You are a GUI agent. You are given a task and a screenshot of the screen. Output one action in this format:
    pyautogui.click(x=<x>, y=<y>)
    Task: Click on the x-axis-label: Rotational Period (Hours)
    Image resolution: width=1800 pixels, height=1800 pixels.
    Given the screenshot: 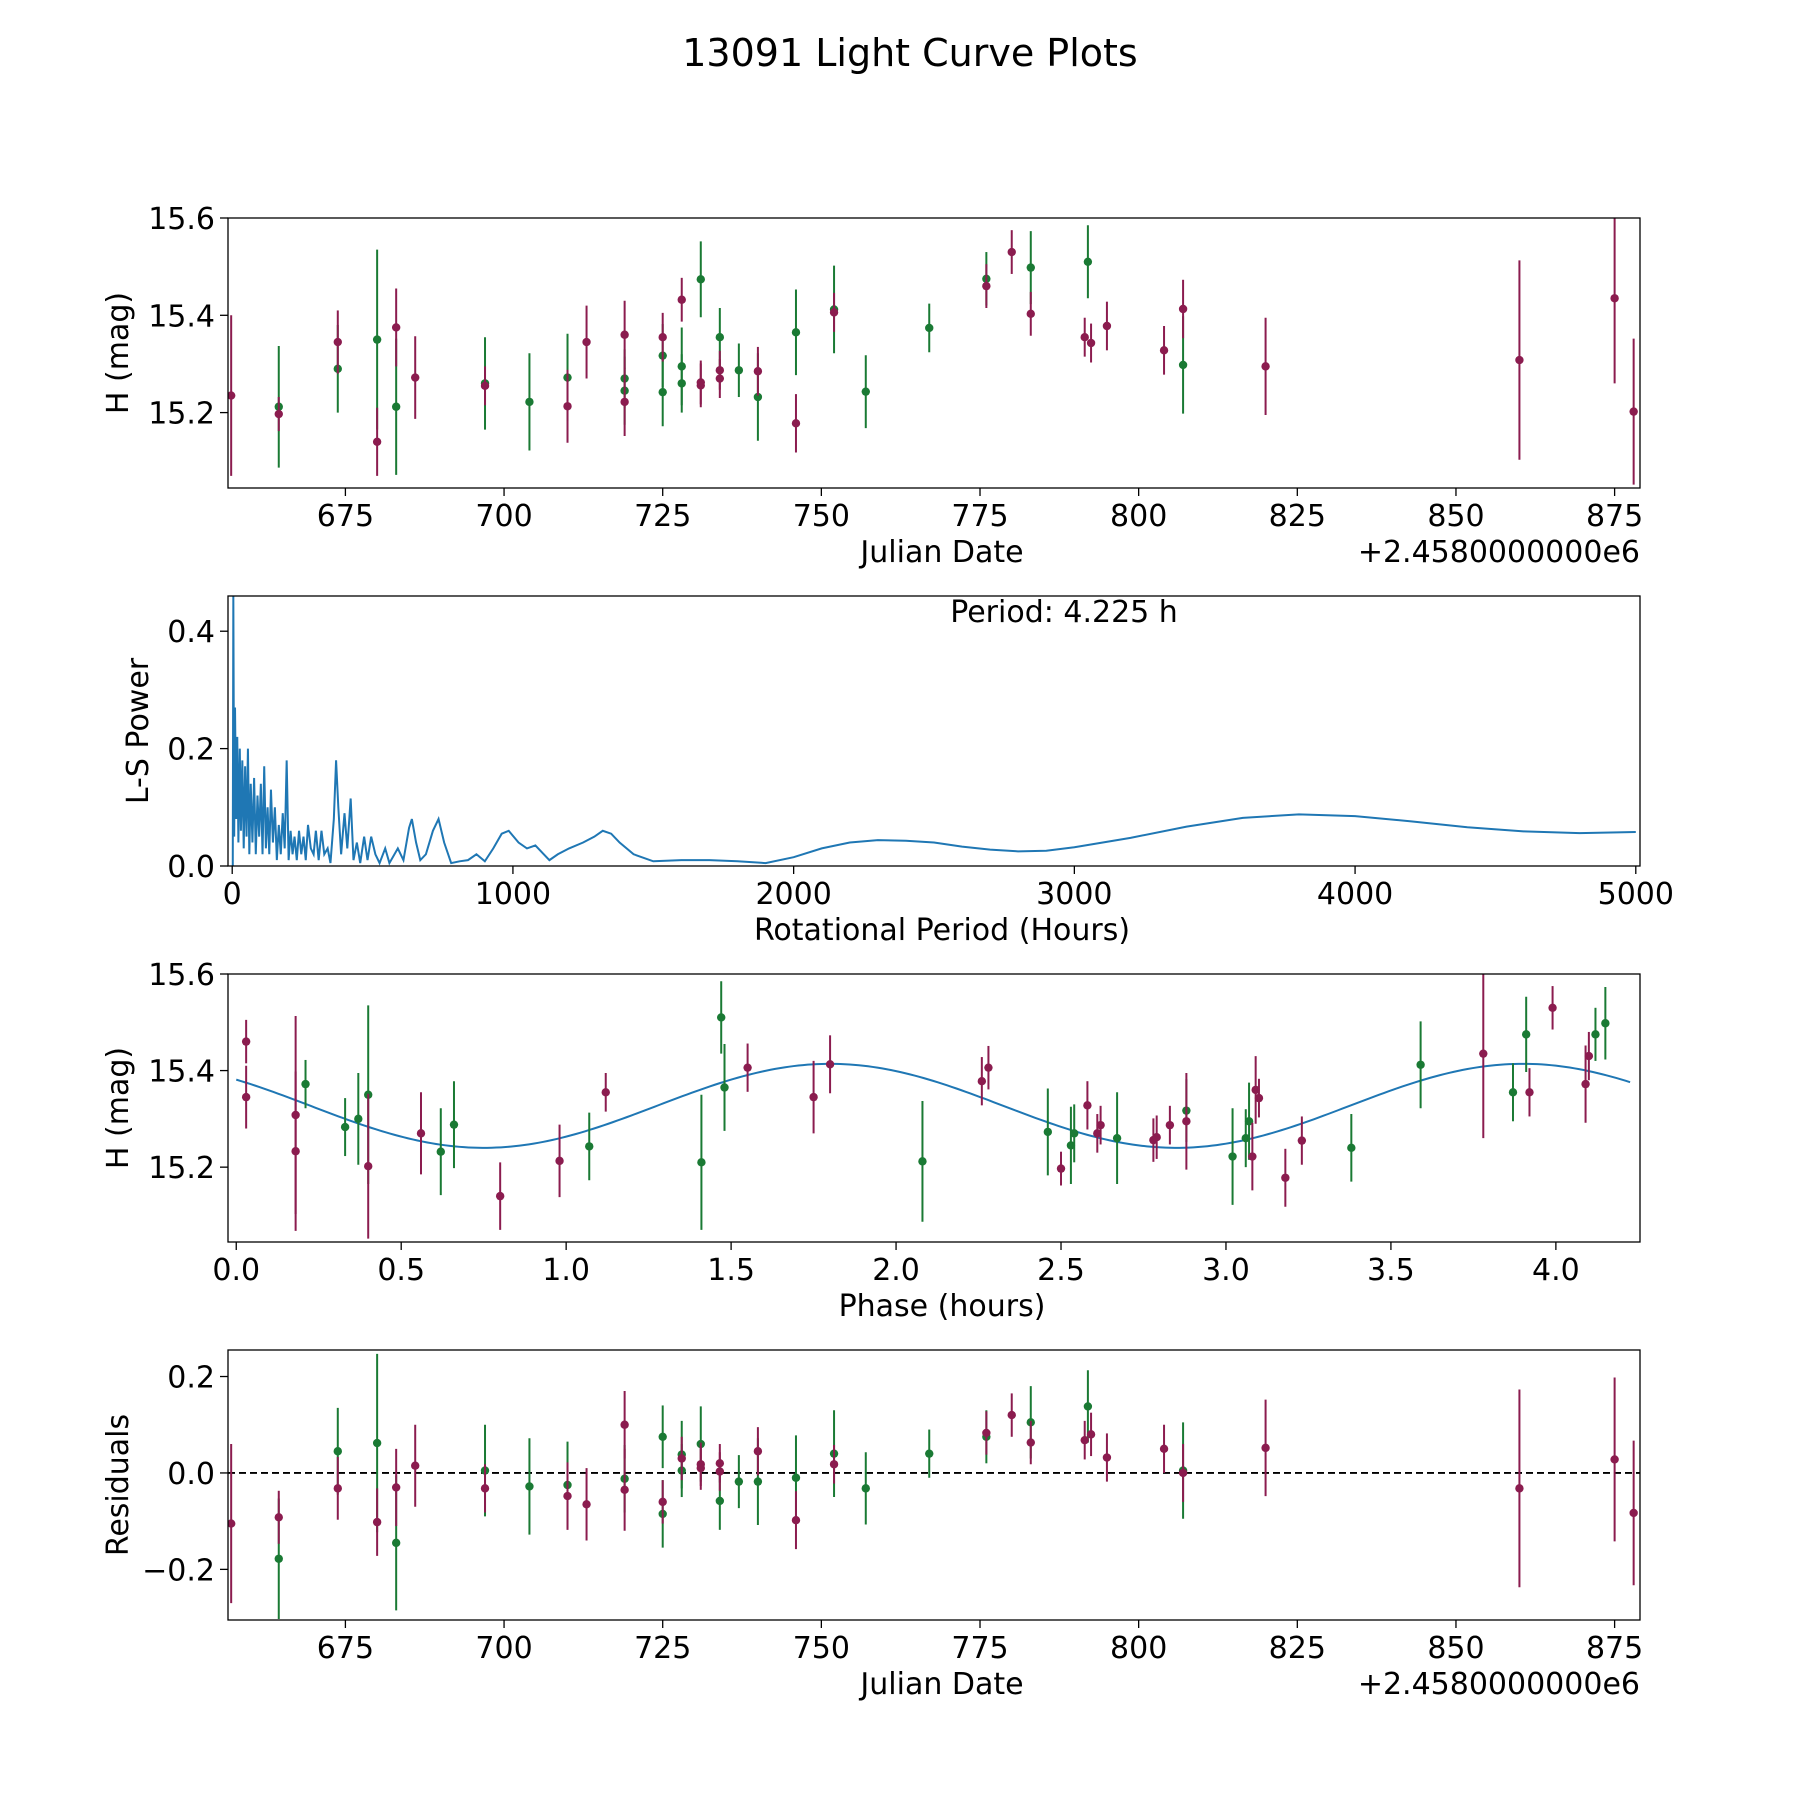 What is the action you would take?
    pyautogui.click(x=942, y=930)
    